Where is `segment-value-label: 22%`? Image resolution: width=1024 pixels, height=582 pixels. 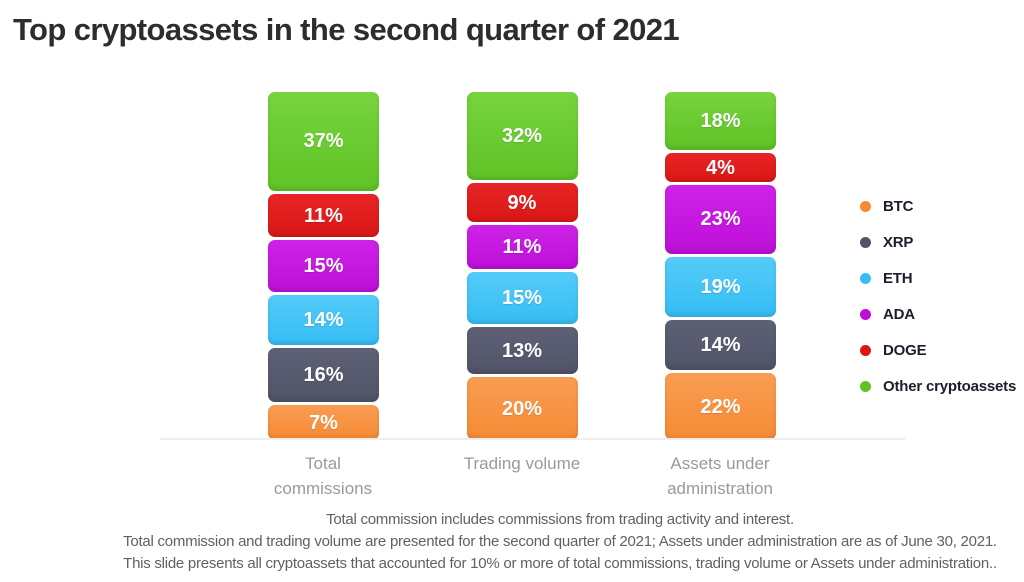
segment-value-label: 22% is located at coordinates (720, 406).